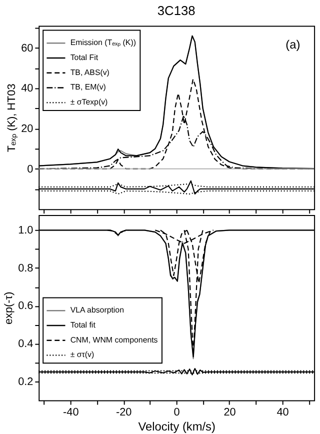 This screenshot has width=320, height=434. Describe the element at coordinates (282, 412) in the screenshot. I see `x-tick-label: 40` at that location.